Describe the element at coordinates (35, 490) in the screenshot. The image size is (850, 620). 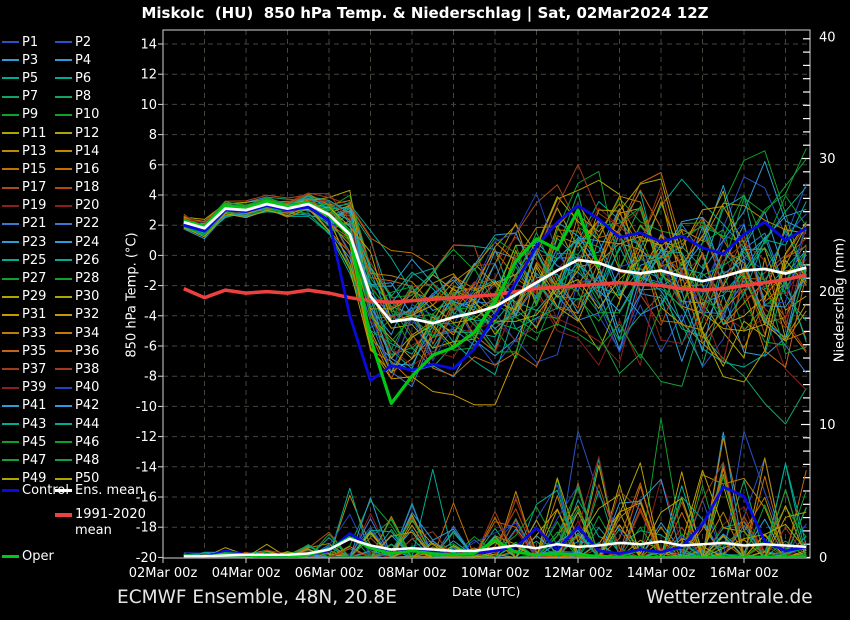
I see `legend-item-control: Control` at that location.